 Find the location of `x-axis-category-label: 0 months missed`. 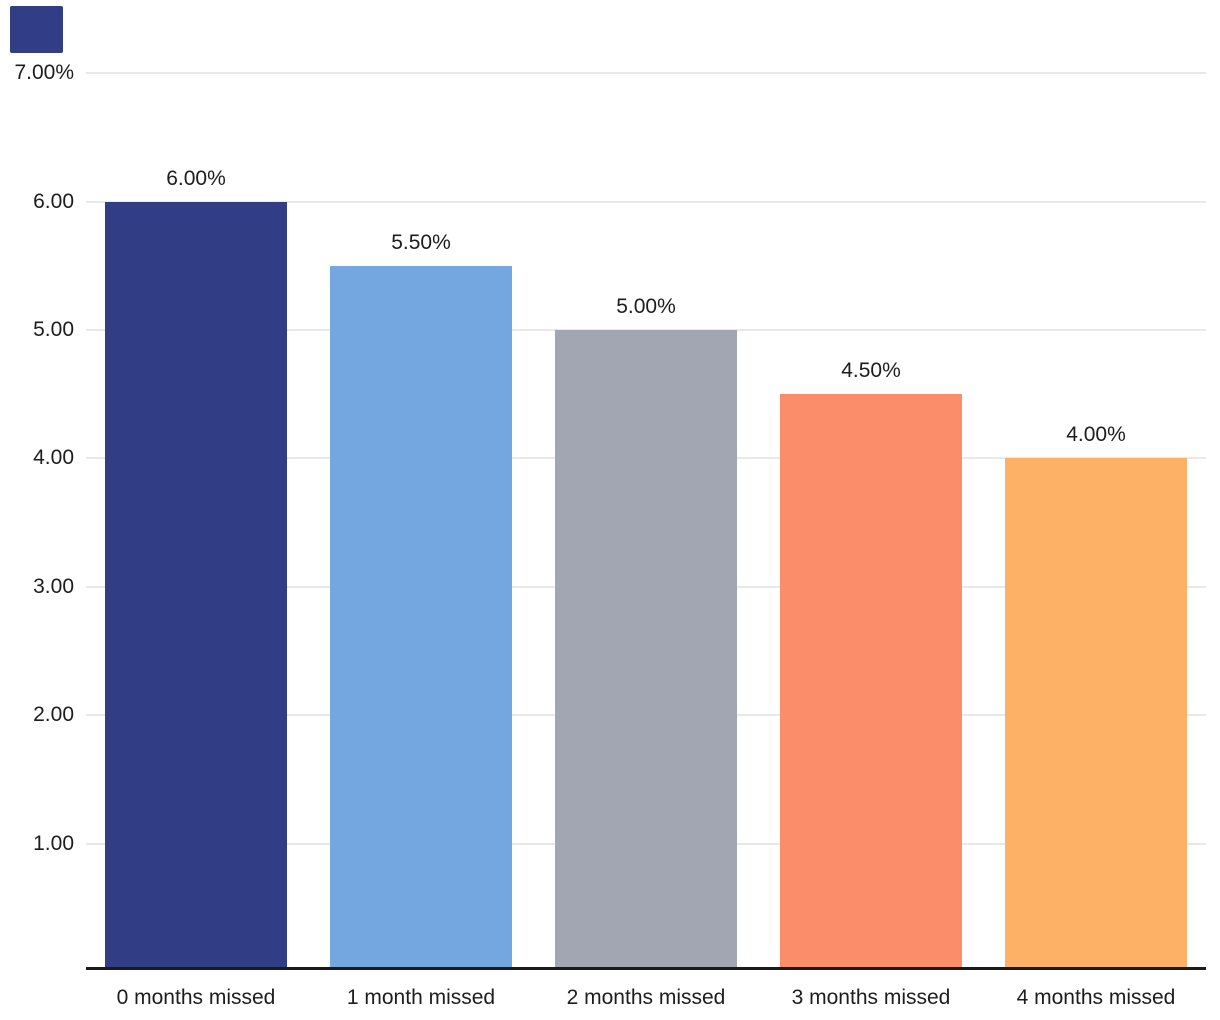

x-axis-category-label: 0 months missed is located at coordinates (196, 997).